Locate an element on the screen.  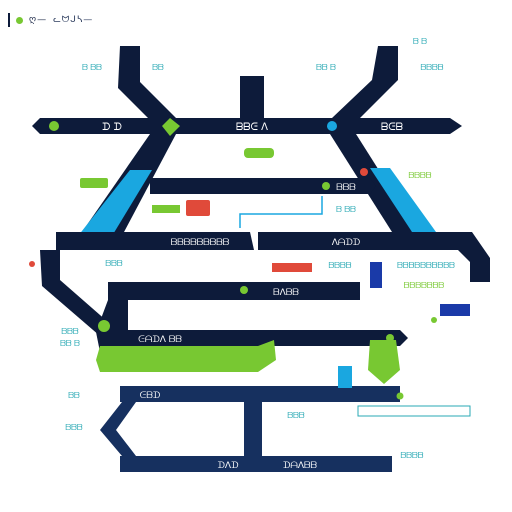
track-bottom-vertical is located at coordinates (253, 429).